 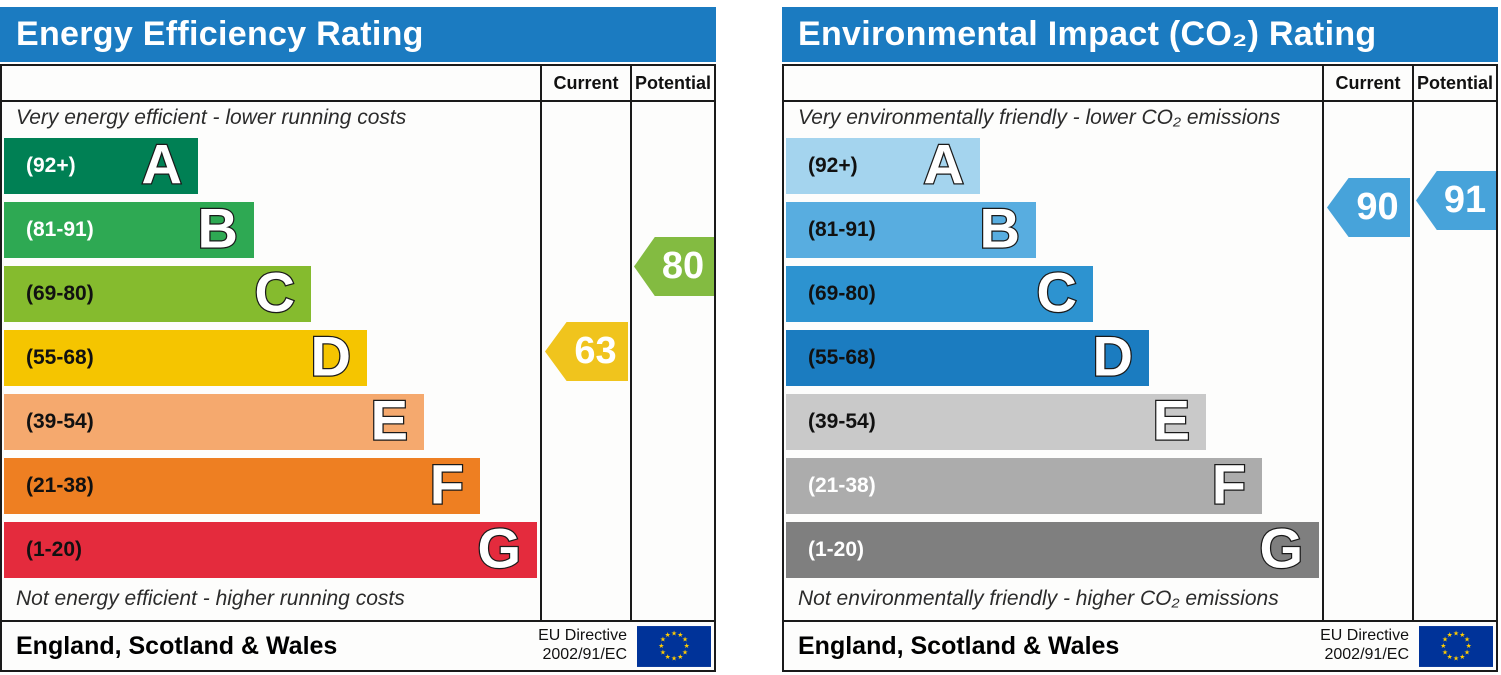 What do you see at coordinates (595, 351) in the screenshot?
I see `current-rating-value: 63` at bounding box center [595, 351].